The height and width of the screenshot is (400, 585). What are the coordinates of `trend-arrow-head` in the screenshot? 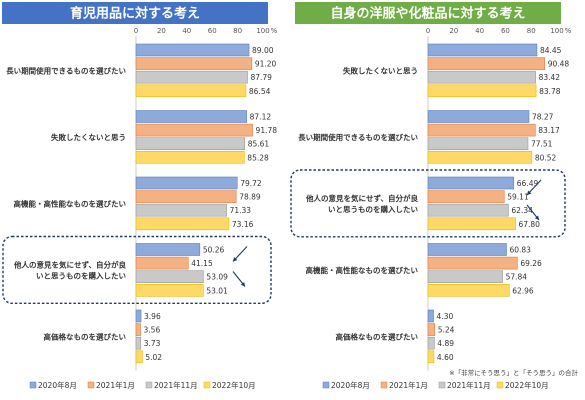 It's located at (536, 217).